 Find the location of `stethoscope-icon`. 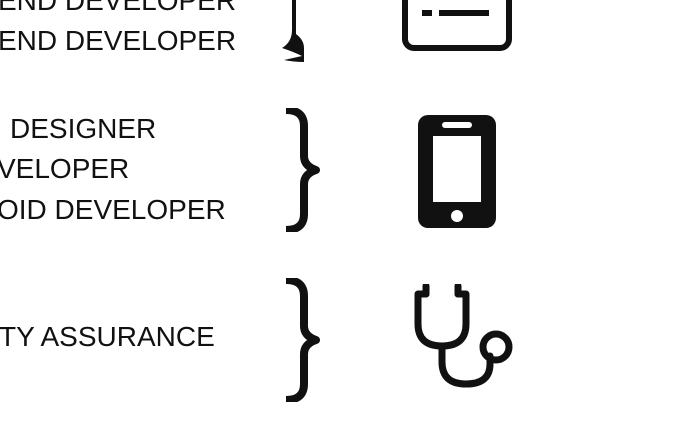

stethoscope-icon is located at coordinates (464, 338).